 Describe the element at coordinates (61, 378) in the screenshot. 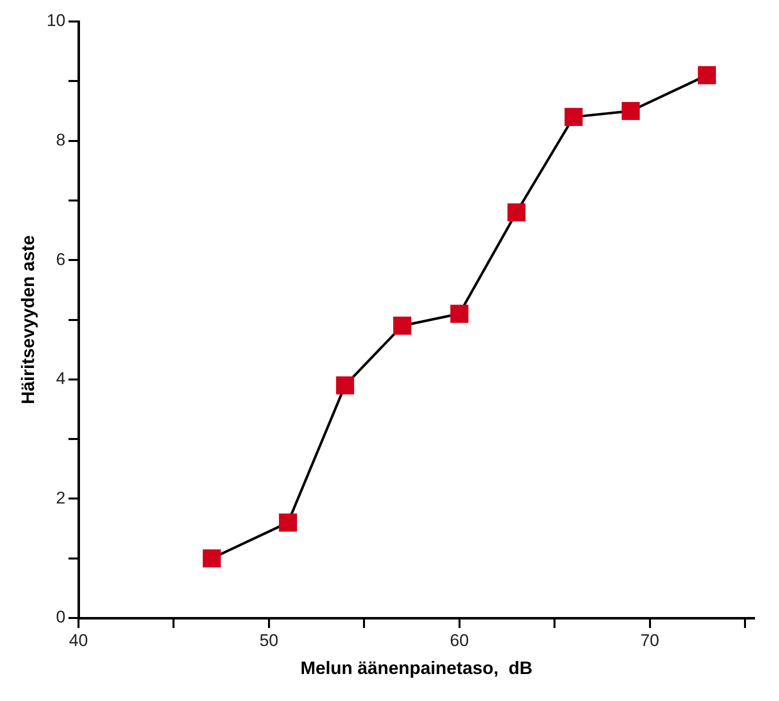

I see `y-tick-label: 4` at that location.